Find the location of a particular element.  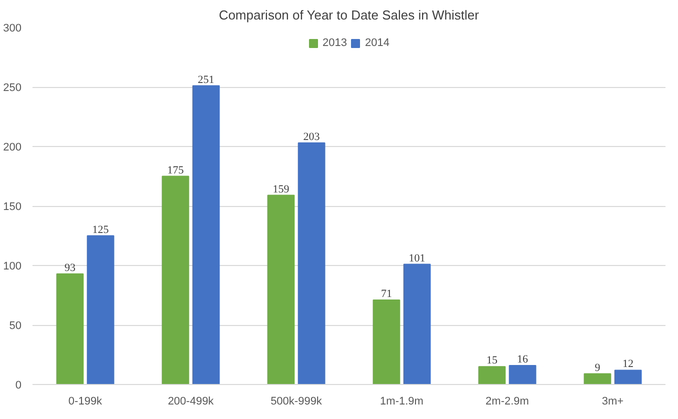

data-label: 9 is located at coordinates (597, 368).